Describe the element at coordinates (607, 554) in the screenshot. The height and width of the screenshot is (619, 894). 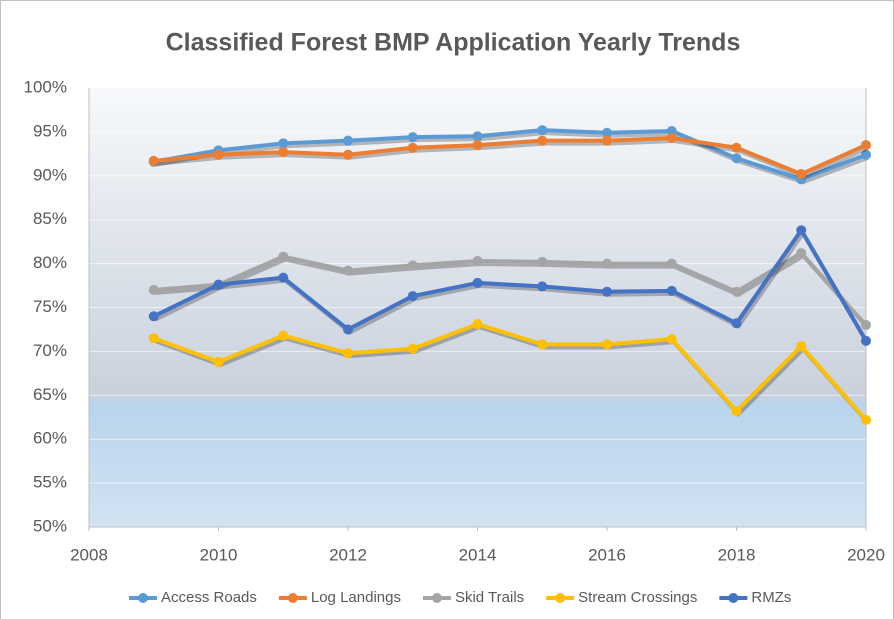
I see `x-tick-label: 2016` at that location.